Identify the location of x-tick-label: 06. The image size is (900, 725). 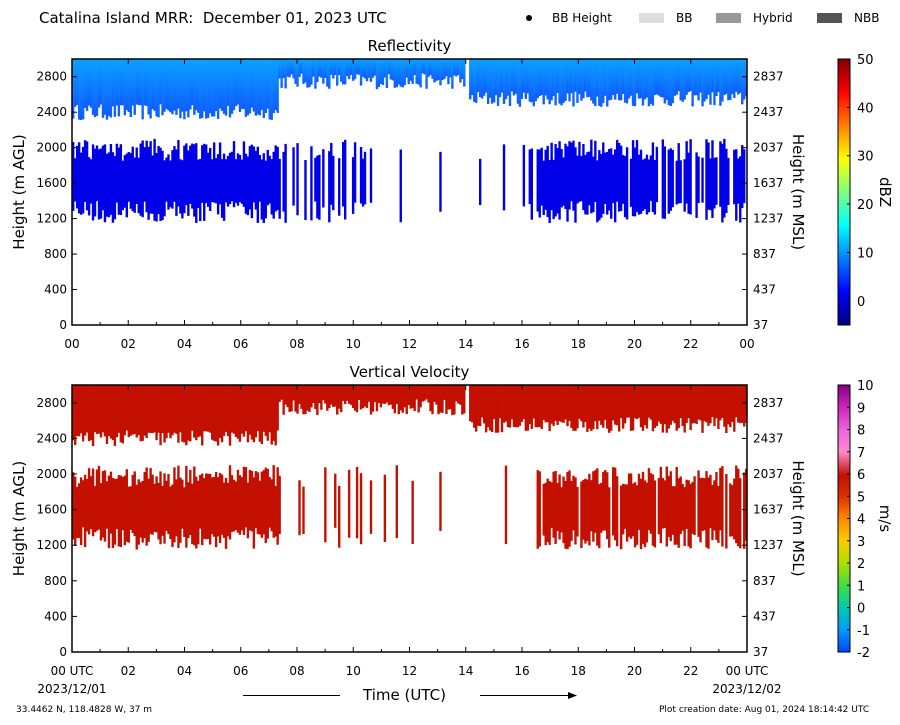
(240, 671).